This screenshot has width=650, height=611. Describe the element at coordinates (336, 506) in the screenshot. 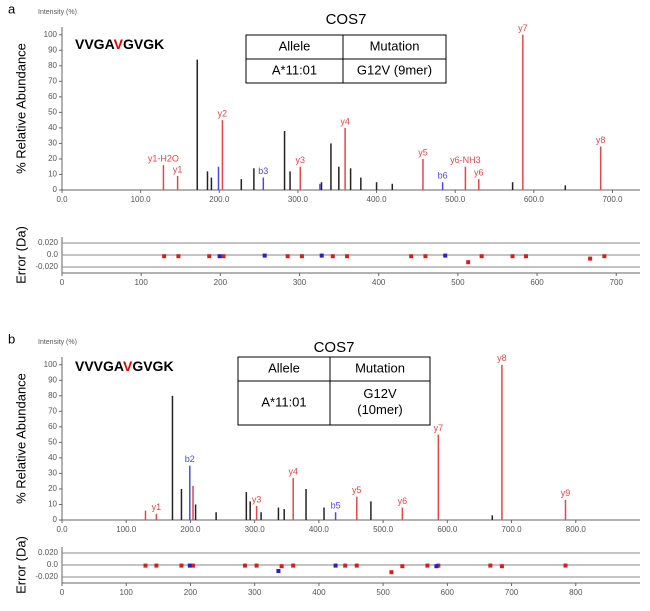

I see `peak-label: b5` at that location.